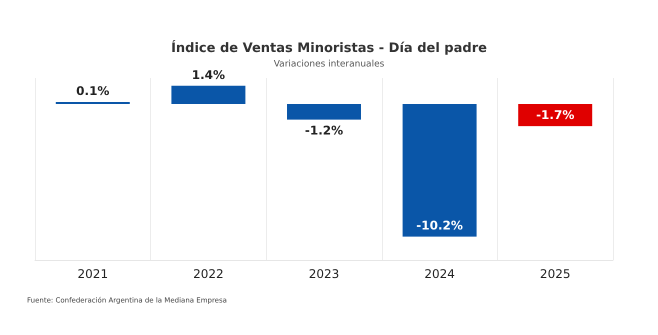  What do you see at coordinates (208, 274) in the screenshot?
I see `x-tick-label: 2022` at bounding box center [208, 274].